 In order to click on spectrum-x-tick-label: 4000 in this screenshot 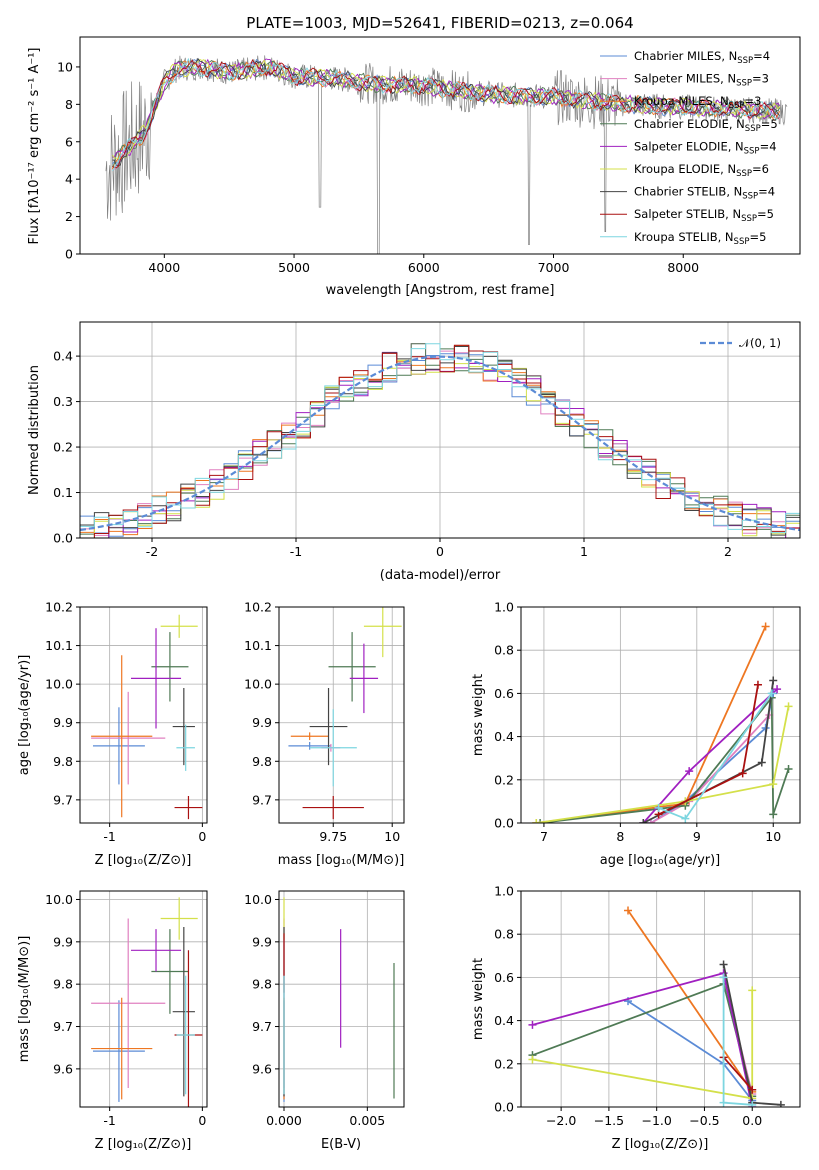, I will do `click(164, 267)`.